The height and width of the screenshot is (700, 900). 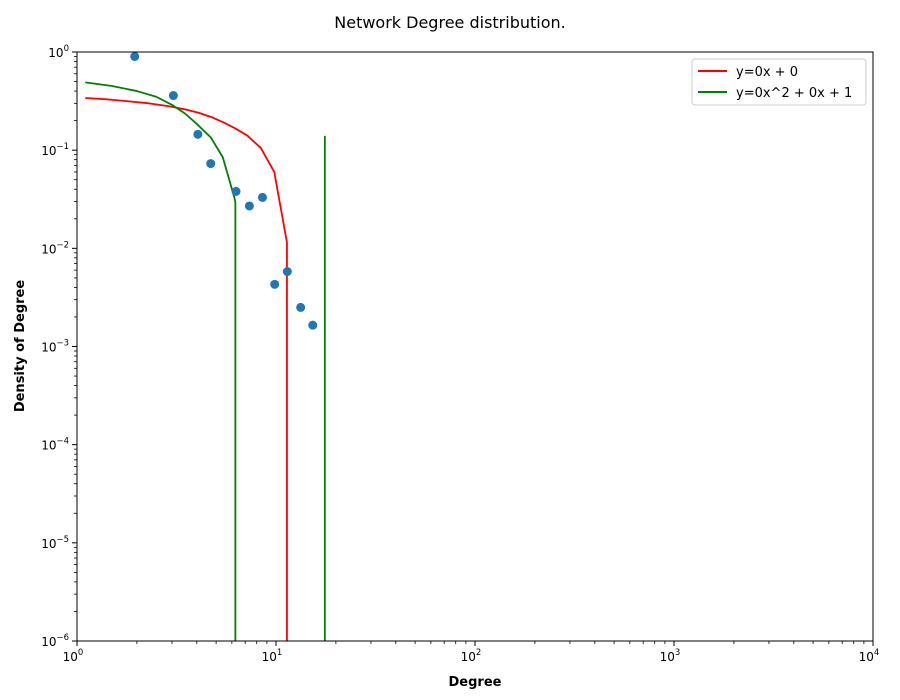 I want to click on y-axis: 10⁰ 10⁻¹ 10⁻² 10⁻³ 10⁻⁴ 10⁻⁵ 10⁻⁶, so click(x=59, y=346).